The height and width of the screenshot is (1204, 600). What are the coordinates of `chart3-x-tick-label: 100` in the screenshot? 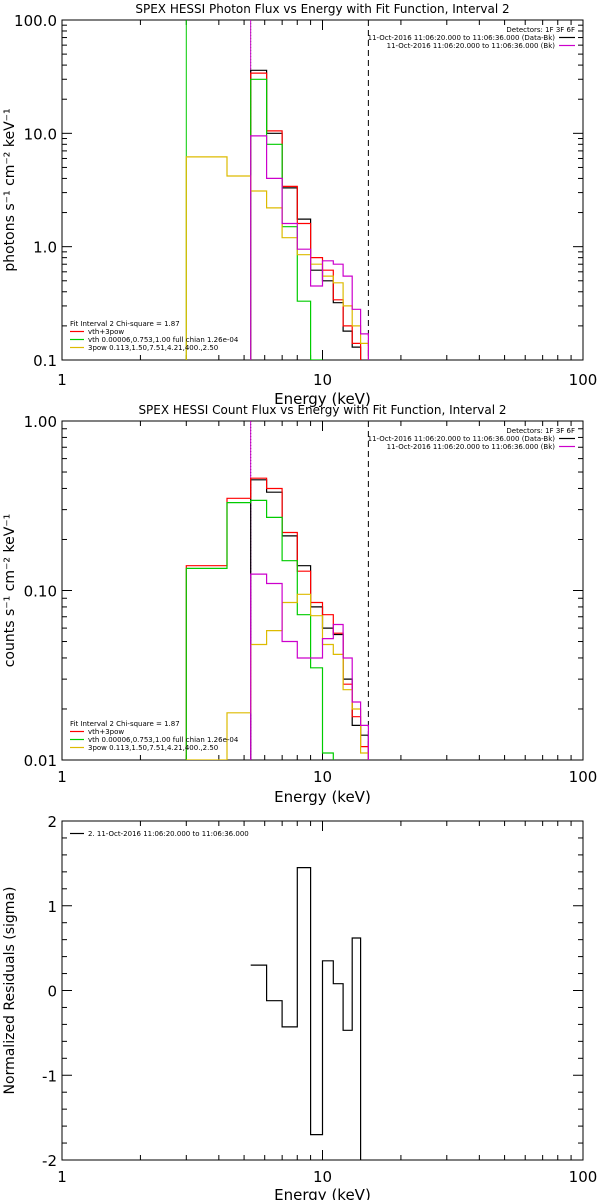 It's located at (583, 1177).